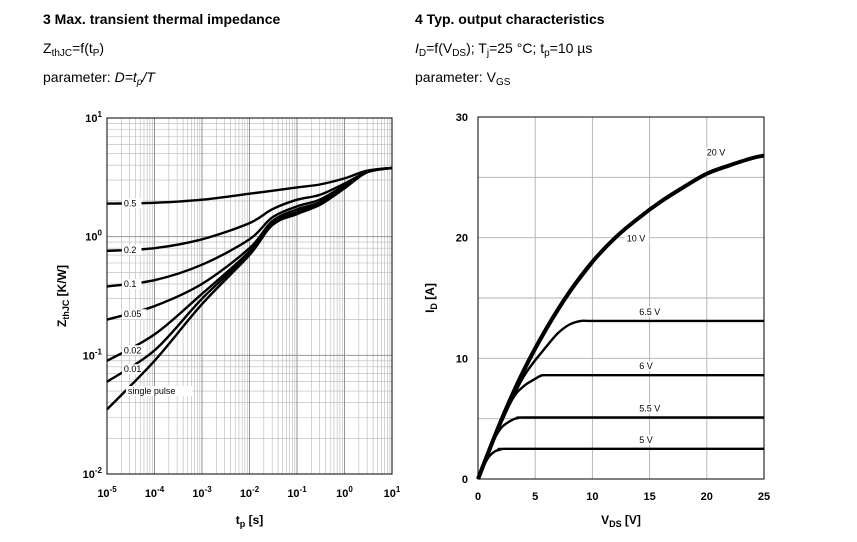  I want to click on x-axis-label: VDS [V], so click(621, 521).